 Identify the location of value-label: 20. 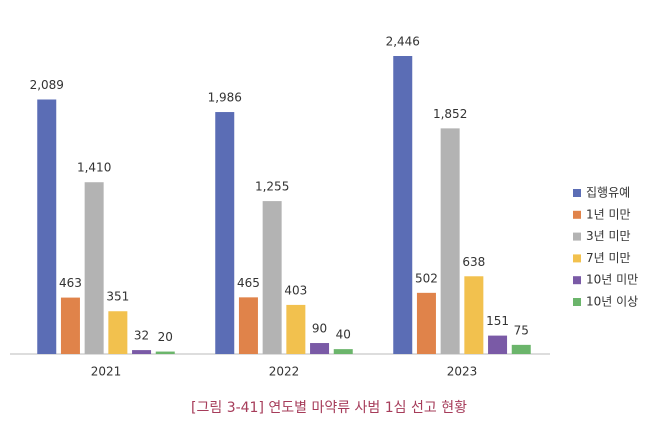
(165, 337).